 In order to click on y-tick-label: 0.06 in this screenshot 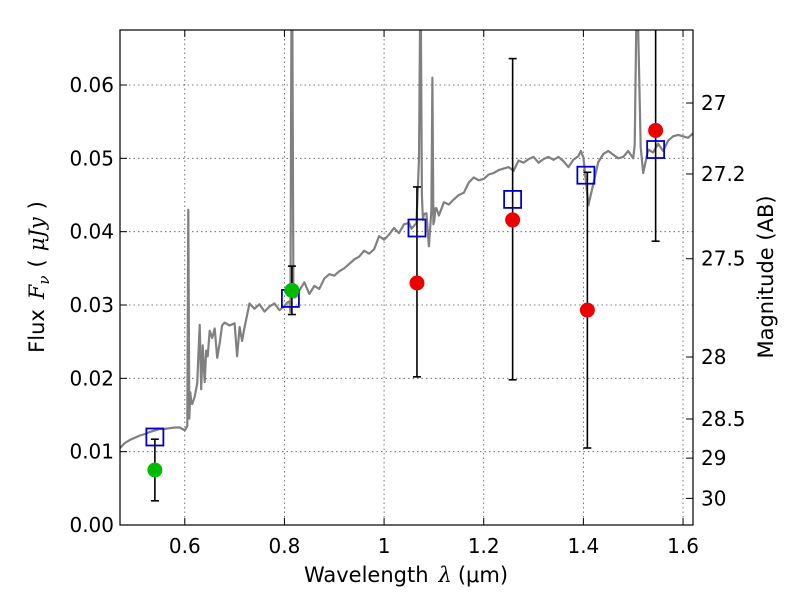, I will do `click(91, 85)`.